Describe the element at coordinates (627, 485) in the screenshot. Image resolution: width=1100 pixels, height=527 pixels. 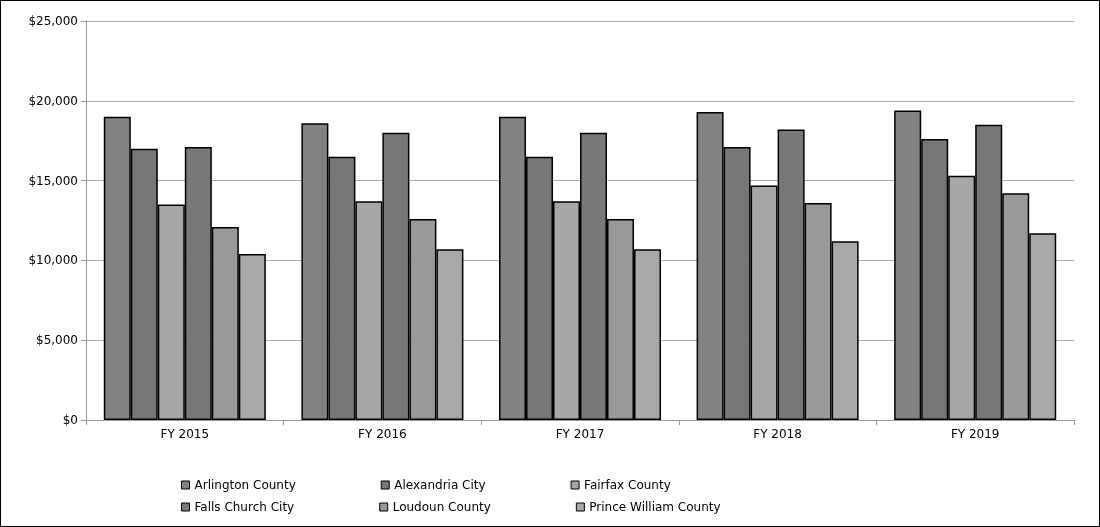
I see `legend-label: Fairfax County` at that location.